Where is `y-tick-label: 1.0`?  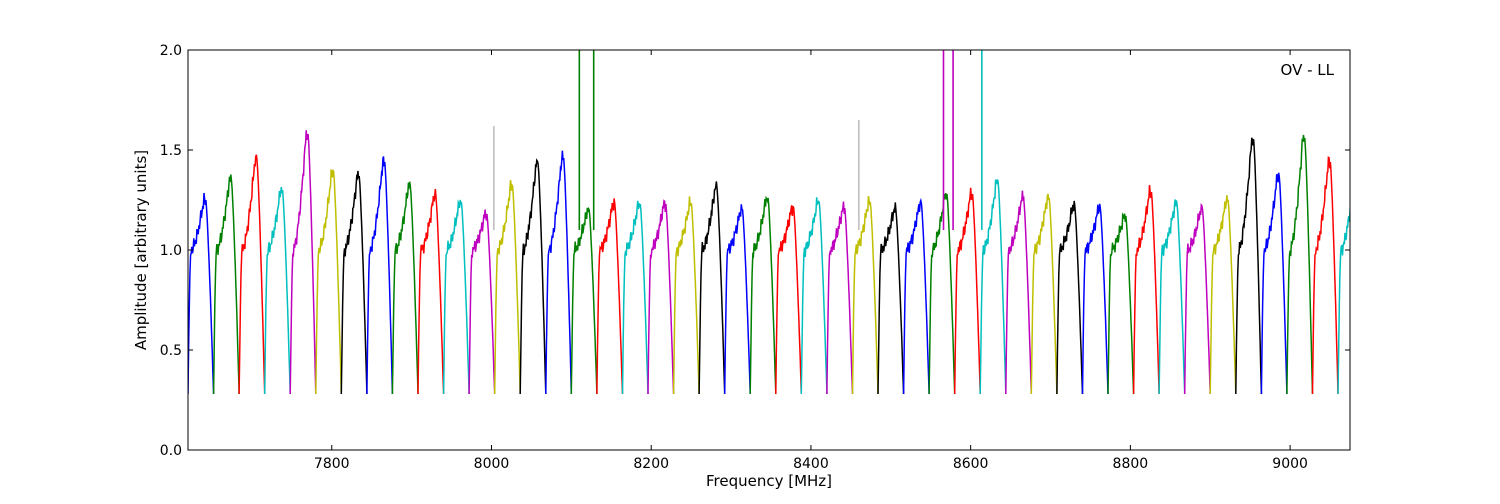 y-tick-label: 1.0 is located at coordinates (171, 251).